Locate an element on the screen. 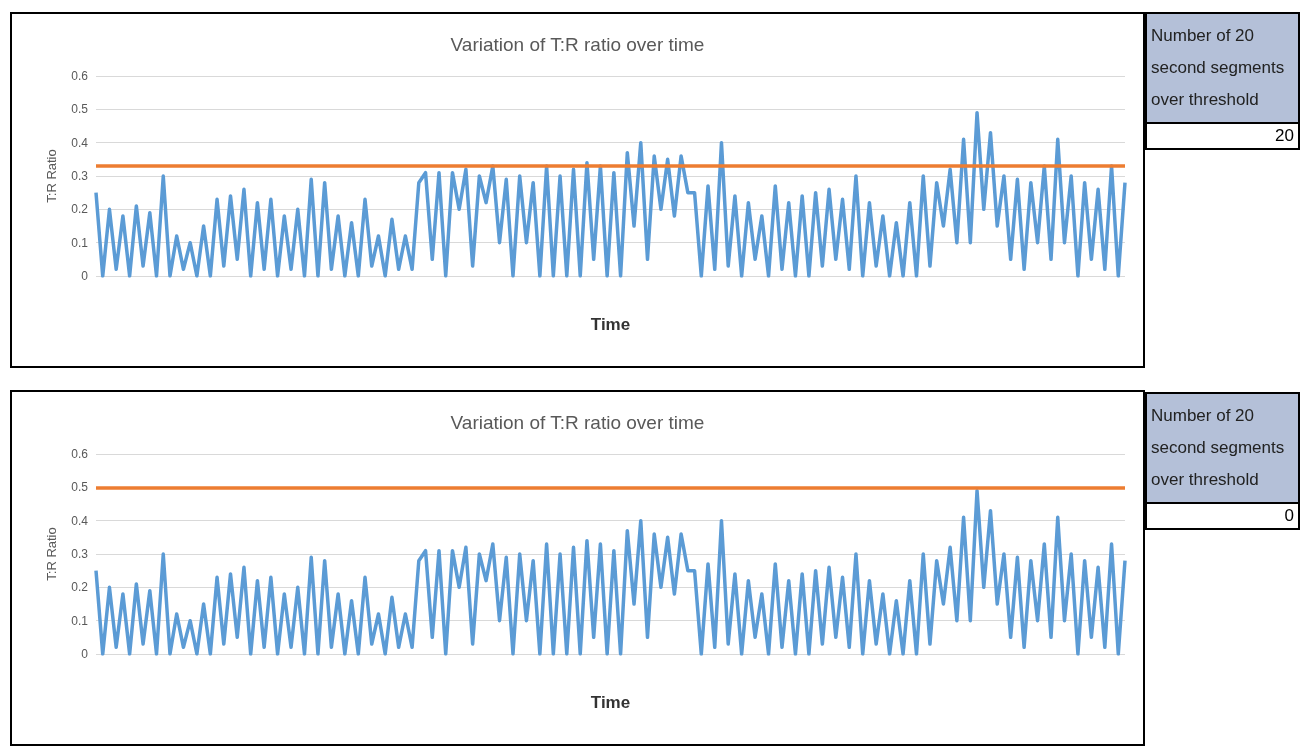 This screenshot has height=747, width=1306. text: 20 is located at coordinates (1222, 136).